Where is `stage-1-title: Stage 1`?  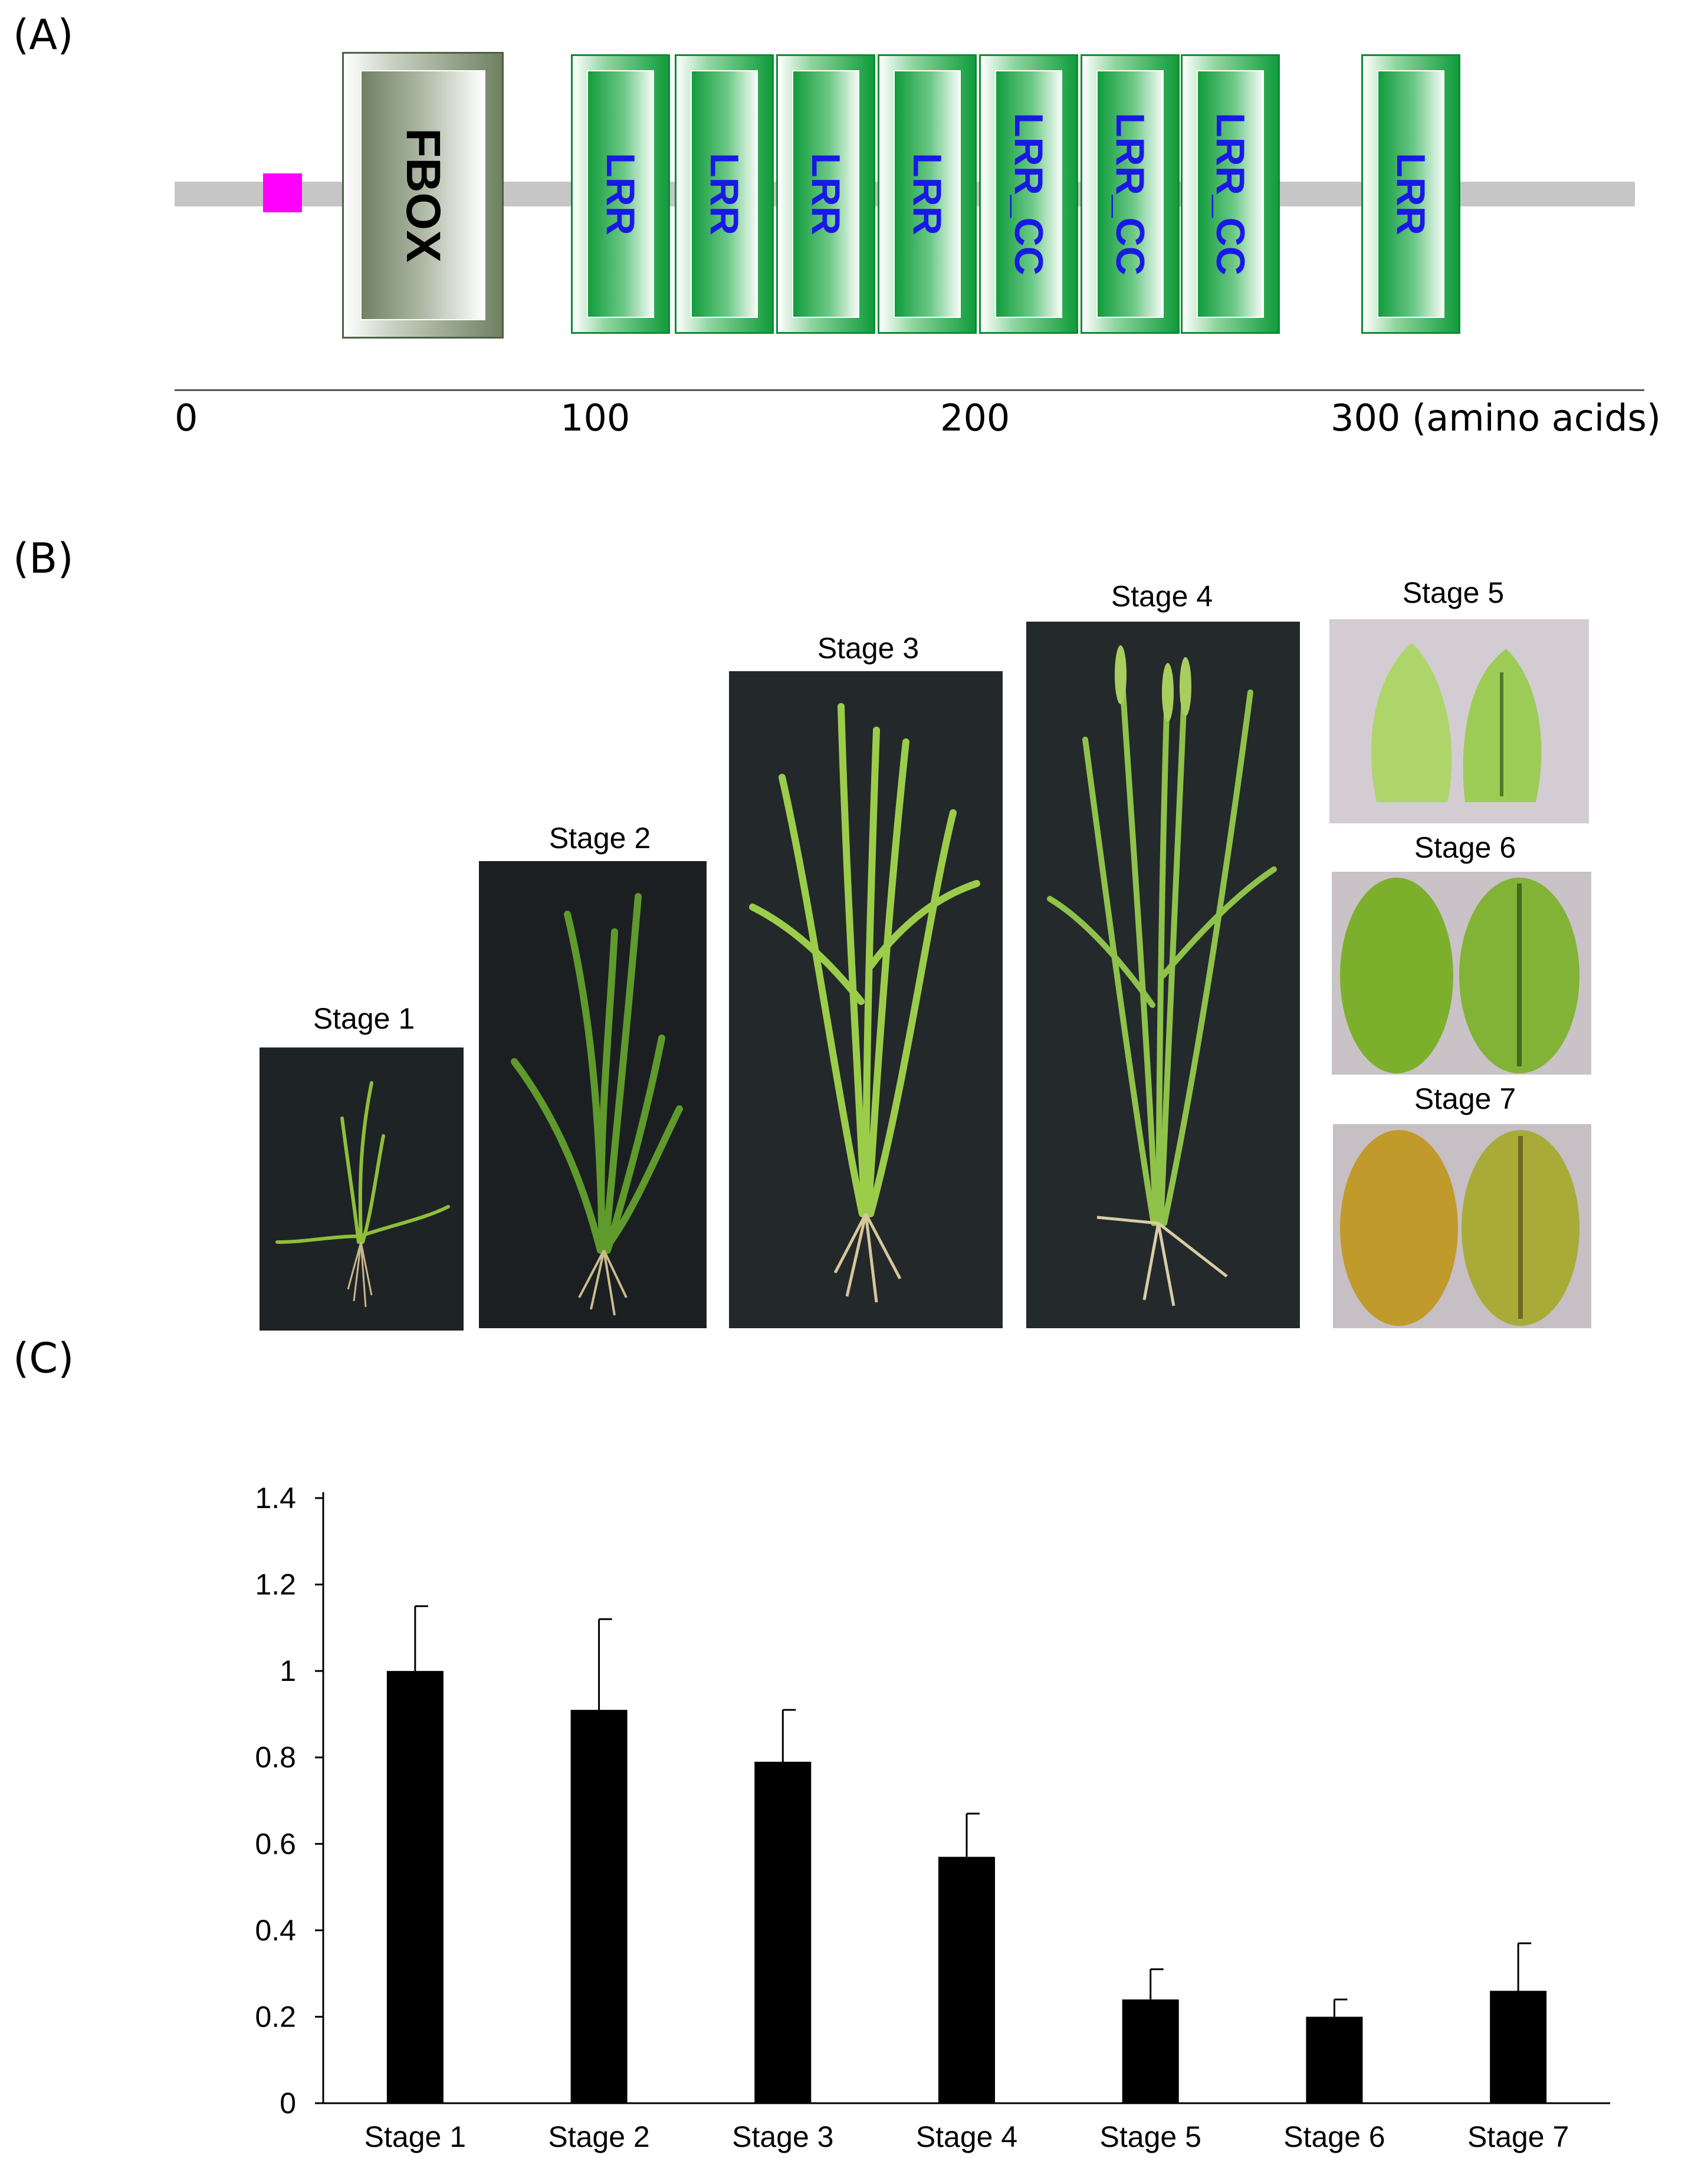 stage-1-title: Stage 1 is located at coordinates (364, 1018).